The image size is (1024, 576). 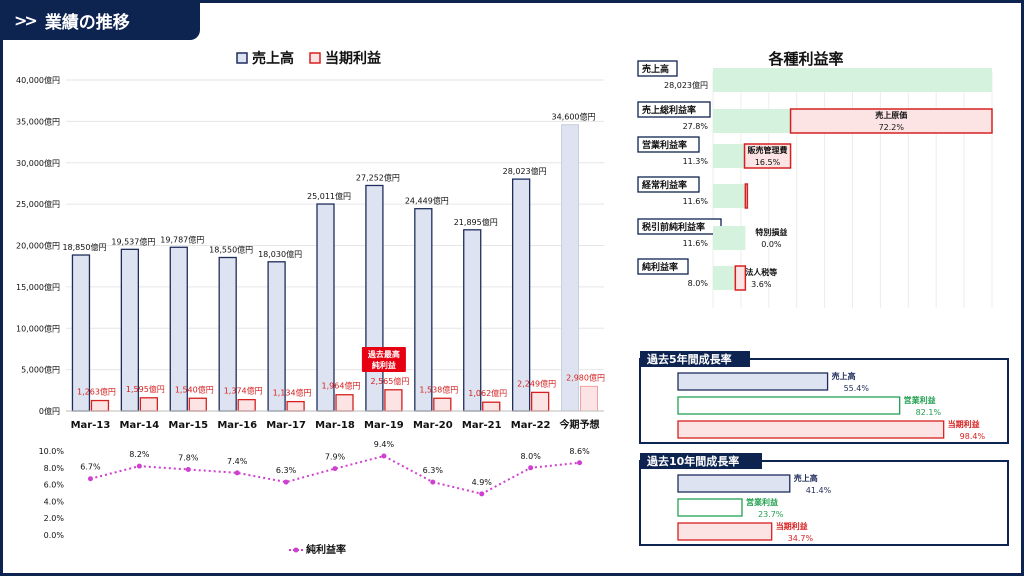 I want to click on profit-data-label: 2,249億円, so click(x=536, y=383).